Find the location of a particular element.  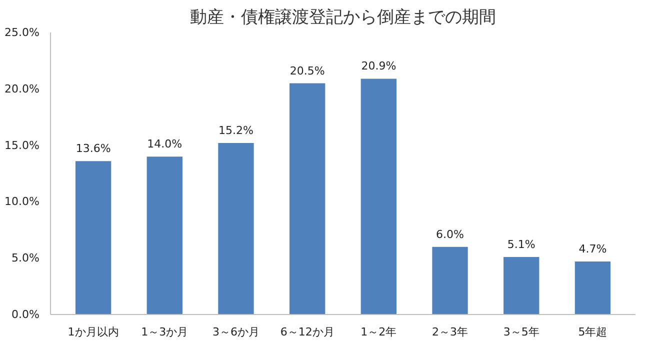

x-tick-label: 1～2年 is located at coordinates (378, 332).